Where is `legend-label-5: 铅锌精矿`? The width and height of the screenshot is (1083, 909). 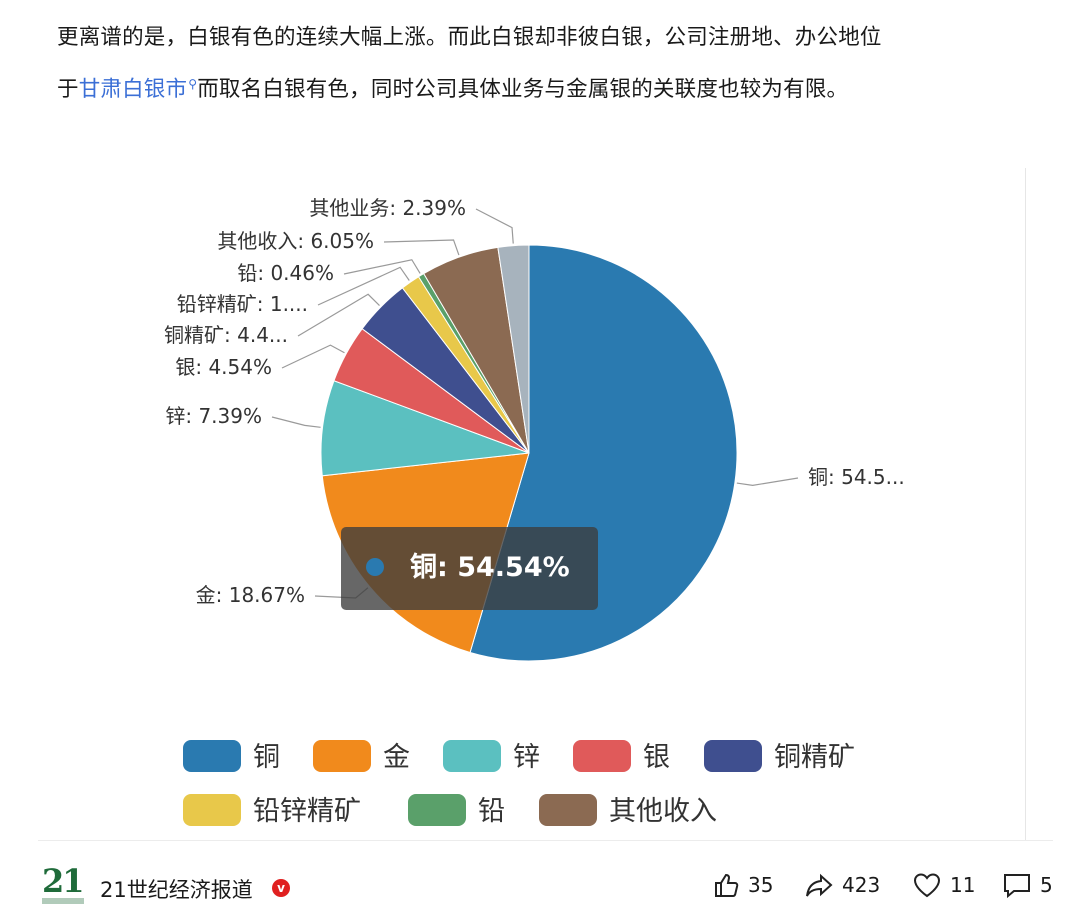
legend-label-5: 铅锌精矿 is located at coordinates (307, 811).